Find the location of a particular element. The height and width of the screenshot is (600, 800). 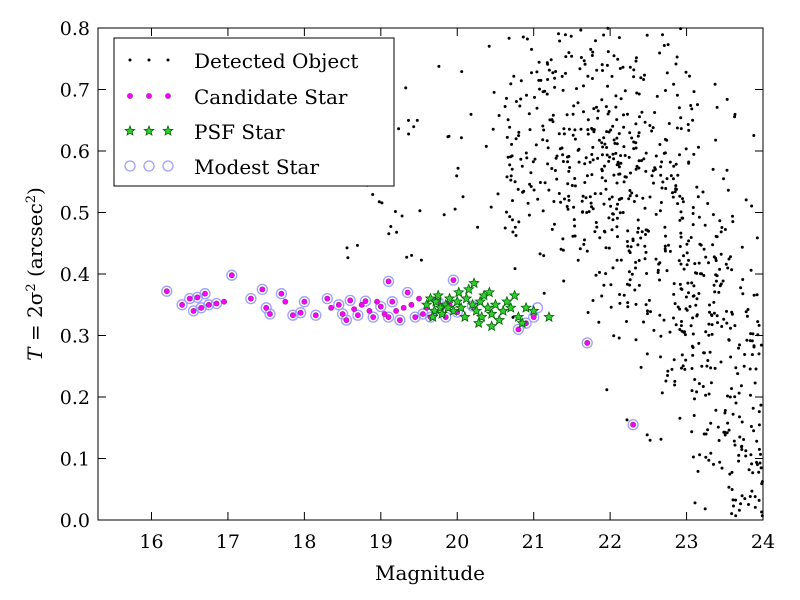

y-axis-label: T = 2σ2 (arcsec2) is located at coordinates (35, 274).